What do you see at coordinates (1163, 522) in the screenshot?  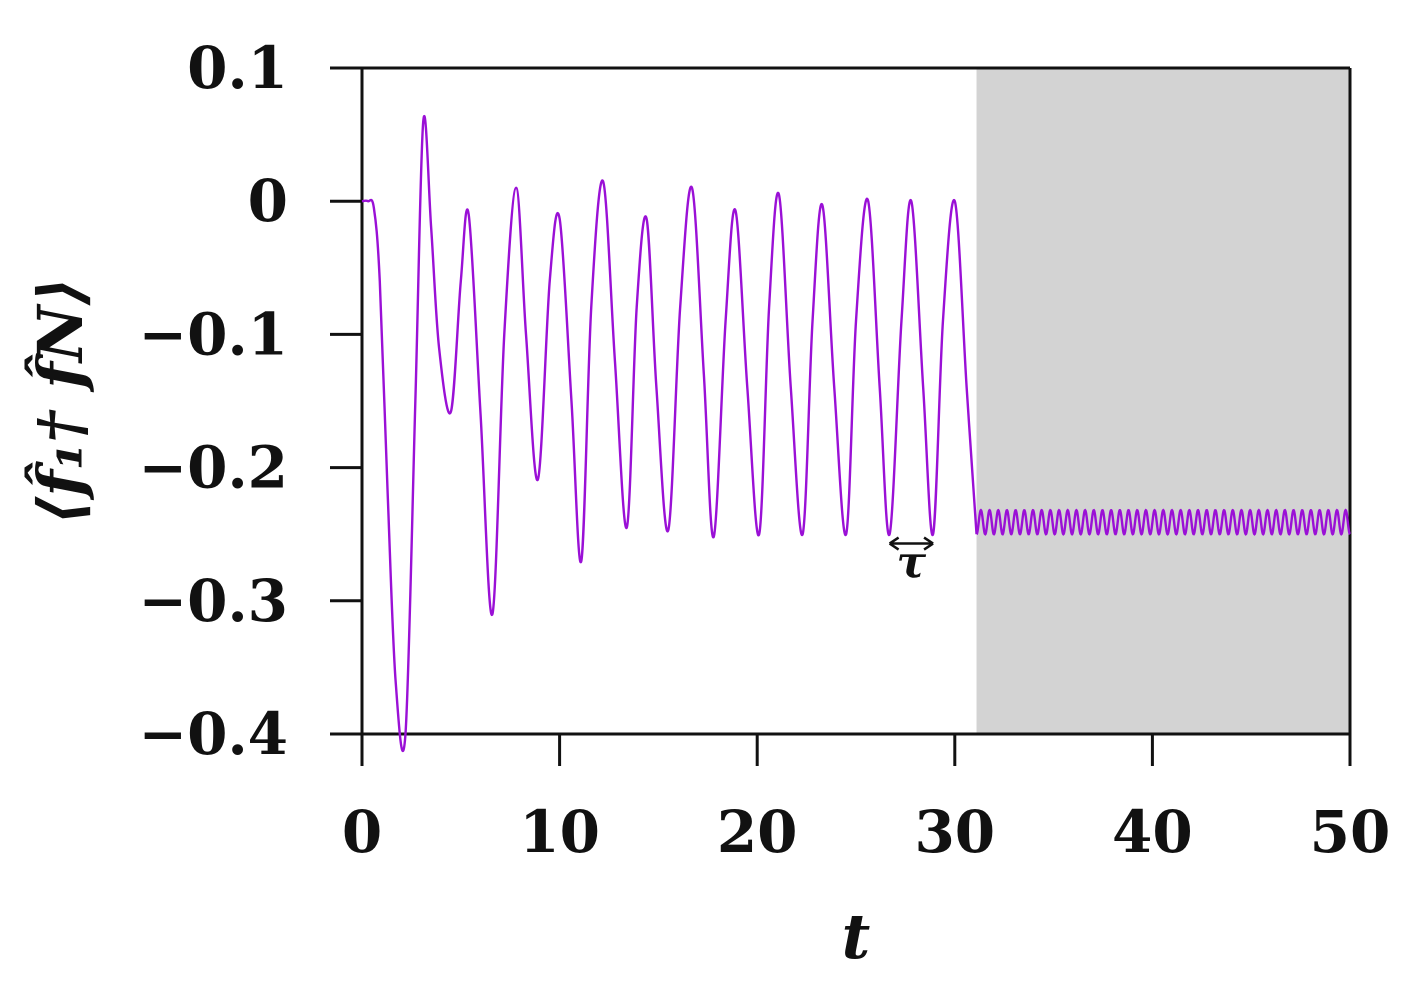 I see `series-line-steady-state` at bounding box center [1163, 522].